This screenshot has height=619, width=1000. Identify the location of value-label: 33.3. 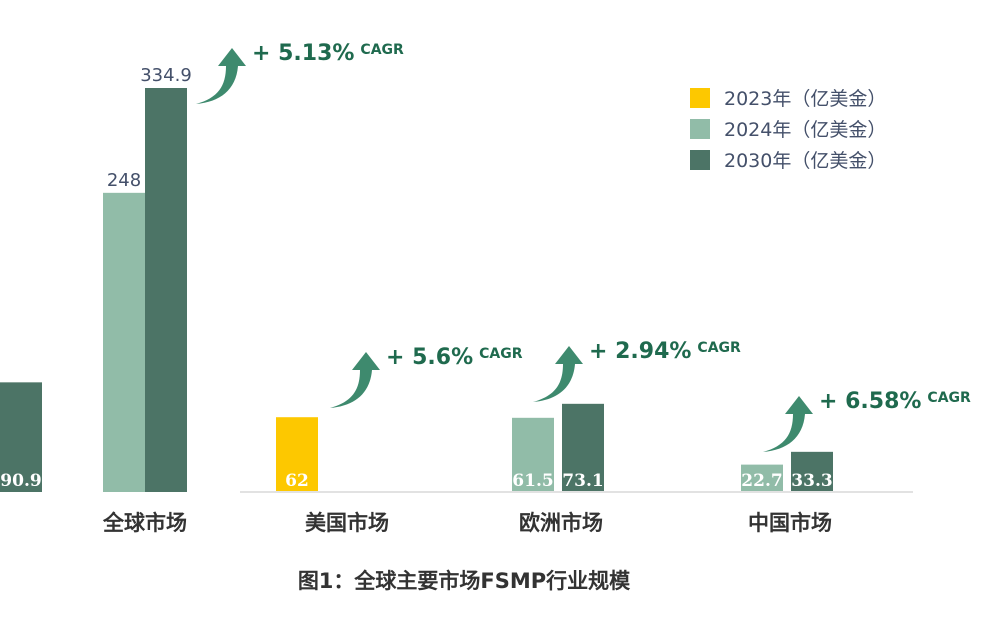
(811, 481).